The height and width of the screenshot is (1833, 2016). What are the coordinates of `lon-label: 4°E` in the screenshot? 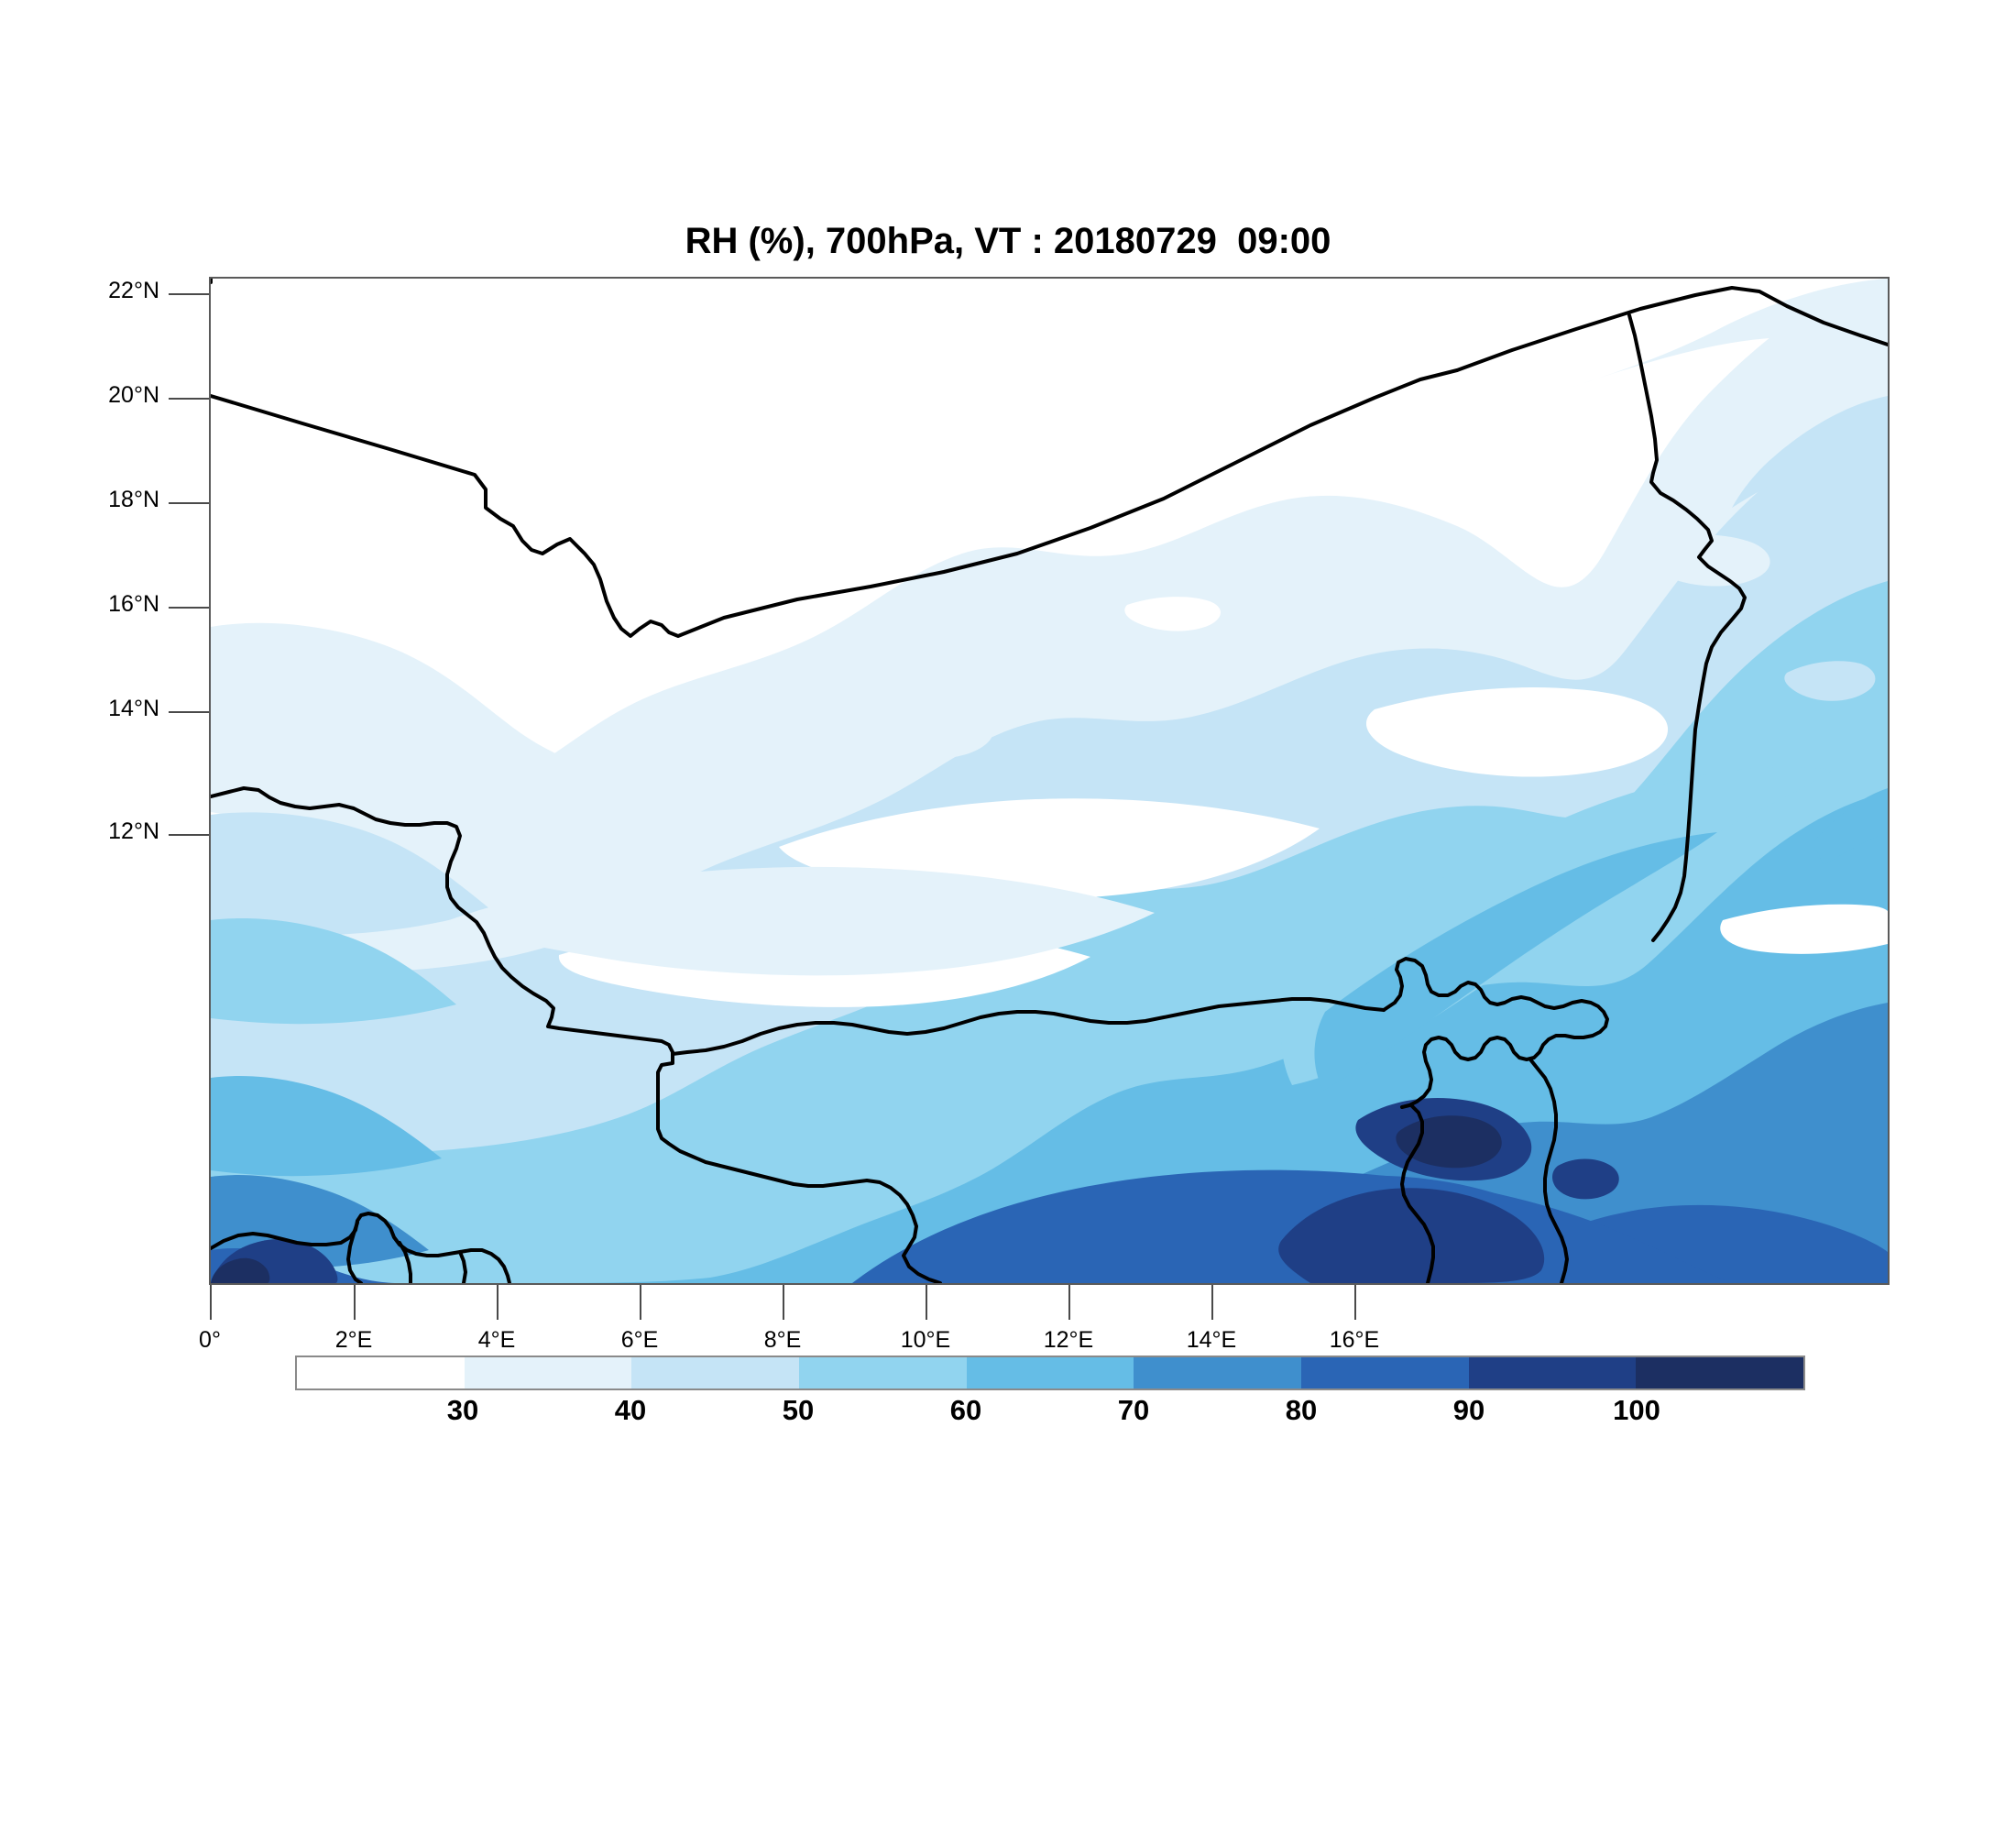 It's located at (496, 1340).